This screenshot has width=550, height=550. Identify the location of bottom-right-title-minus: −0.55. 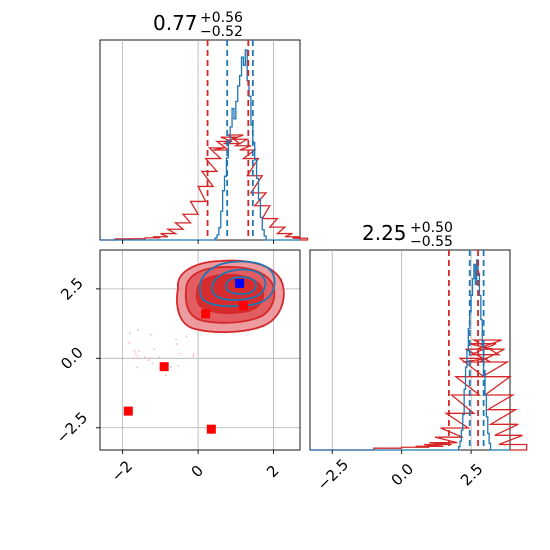
(431, 242).